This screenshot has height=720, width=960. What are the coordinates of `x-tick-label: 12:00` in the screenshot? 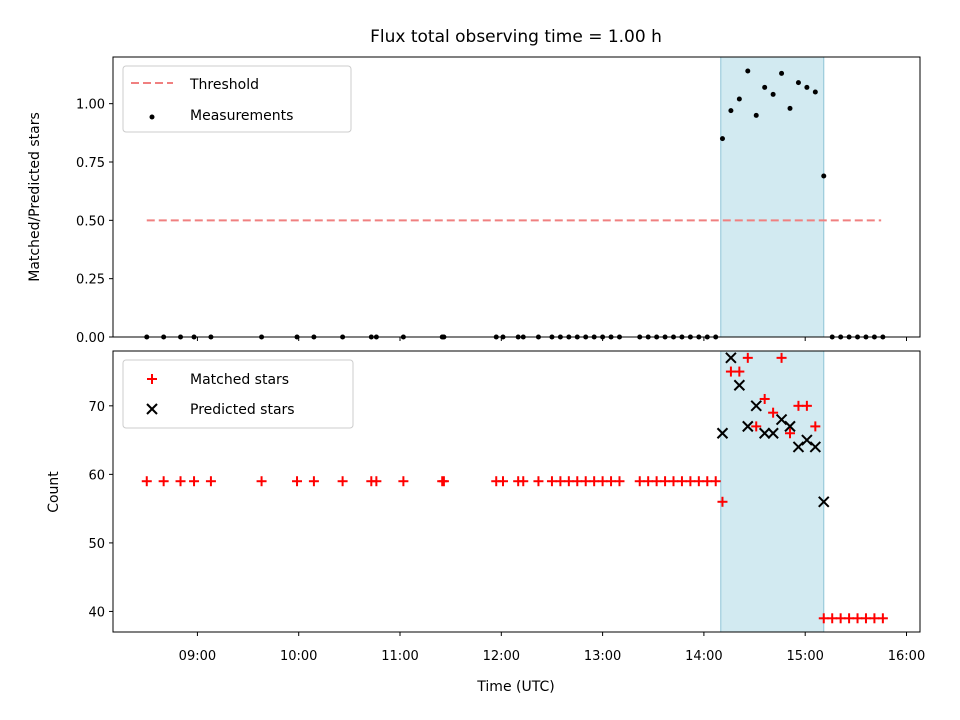 It's located at (501, 656).